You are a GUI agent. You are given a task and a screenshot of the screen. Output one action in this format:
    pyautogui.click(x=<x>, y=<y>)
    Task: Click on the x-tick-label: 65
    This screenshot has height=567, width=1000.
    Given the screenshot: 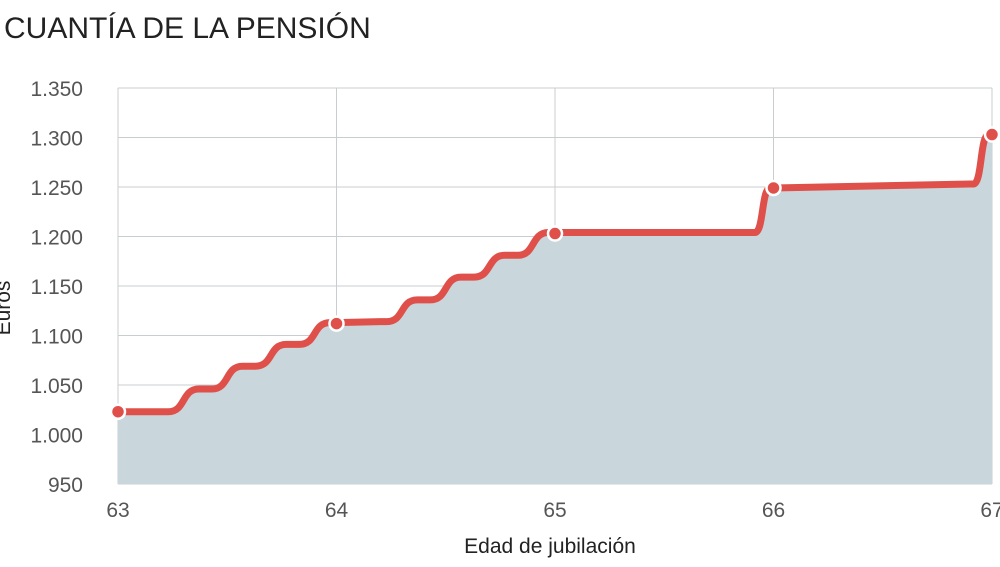 What is the action you would take?
    pyautogui.click(x=554, y=510)
    